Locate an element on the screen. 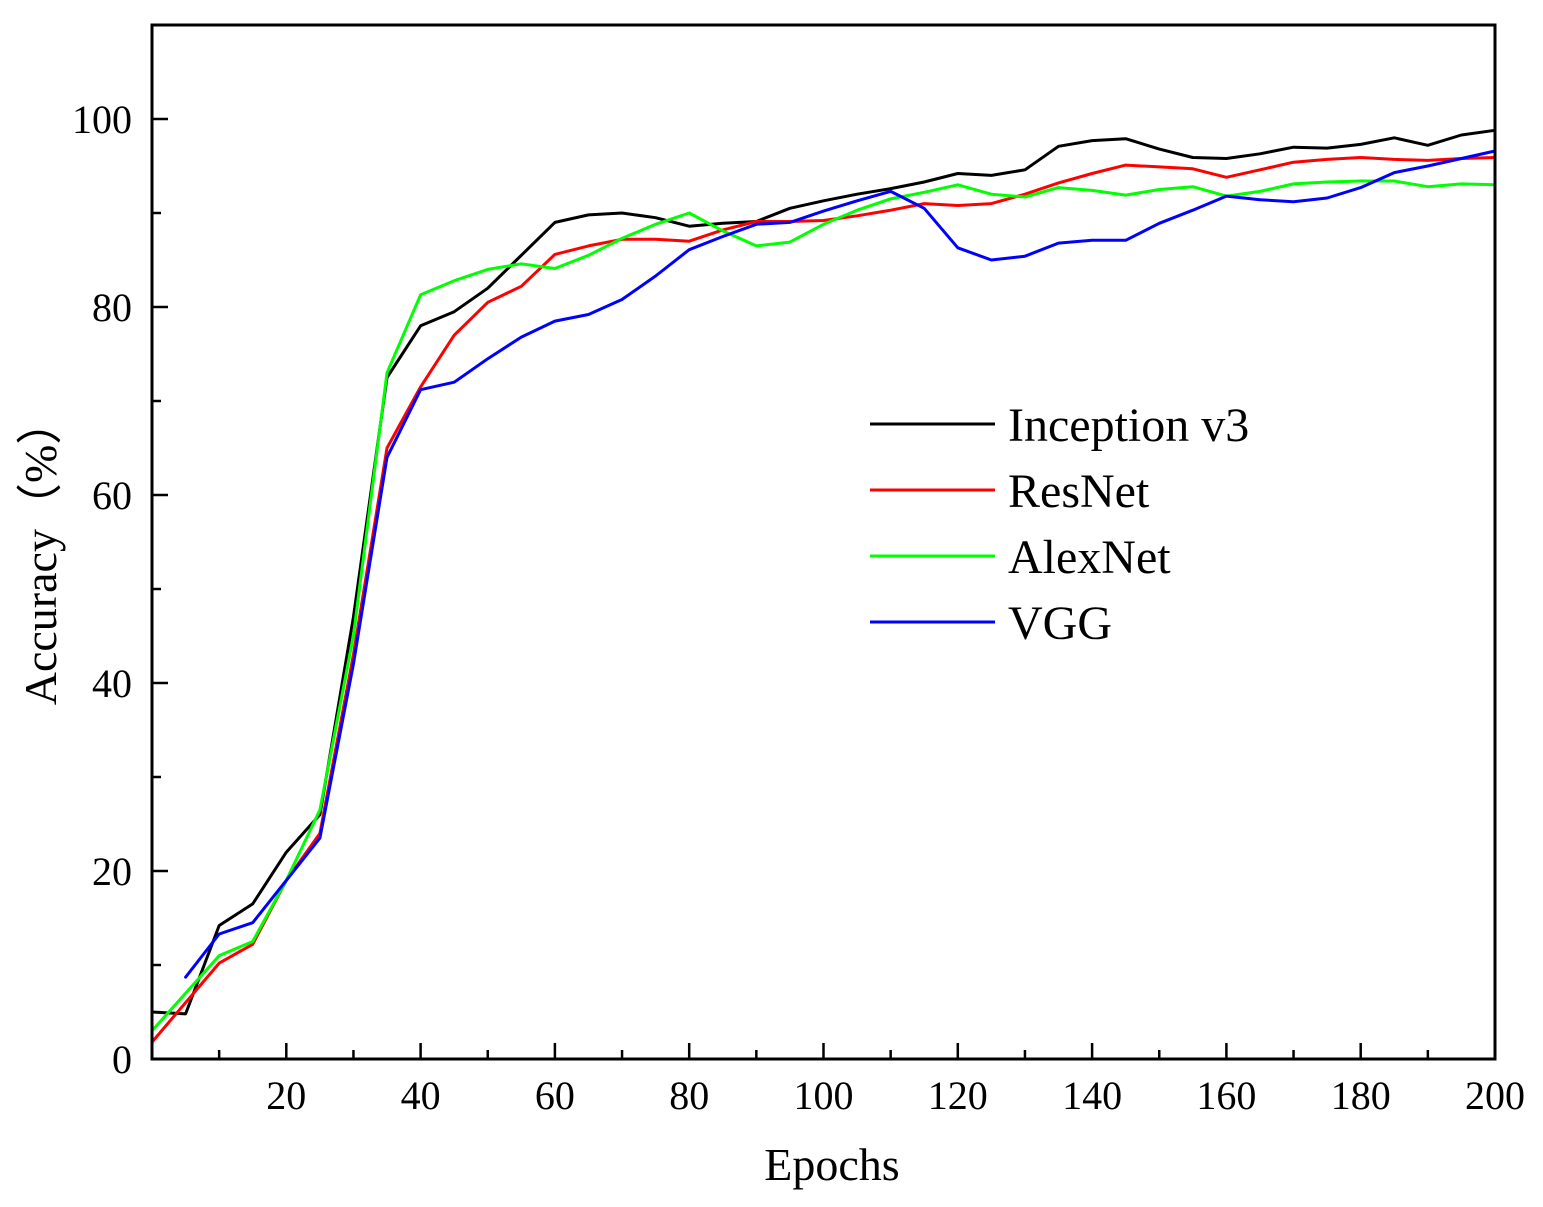  legend-item: AlexNet is located at coordinates (1020, 557).